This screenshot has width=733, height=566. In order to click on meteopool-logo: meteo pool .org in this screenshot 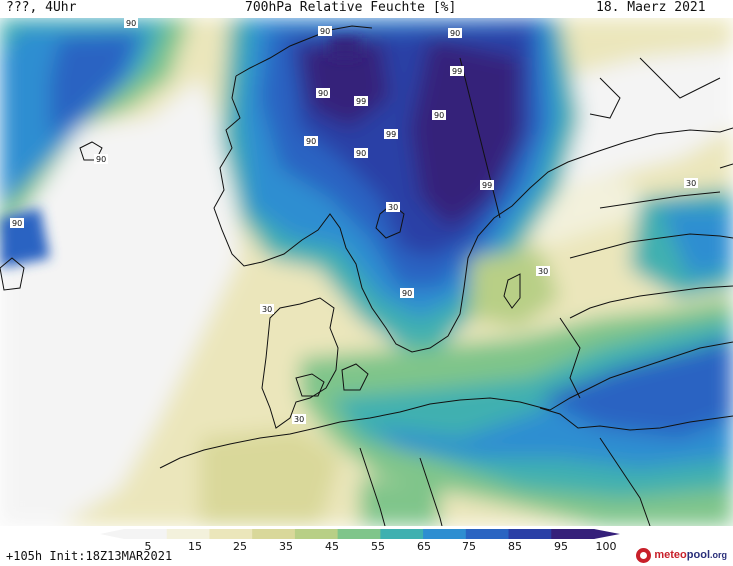, I will do `click(681, 555)`.